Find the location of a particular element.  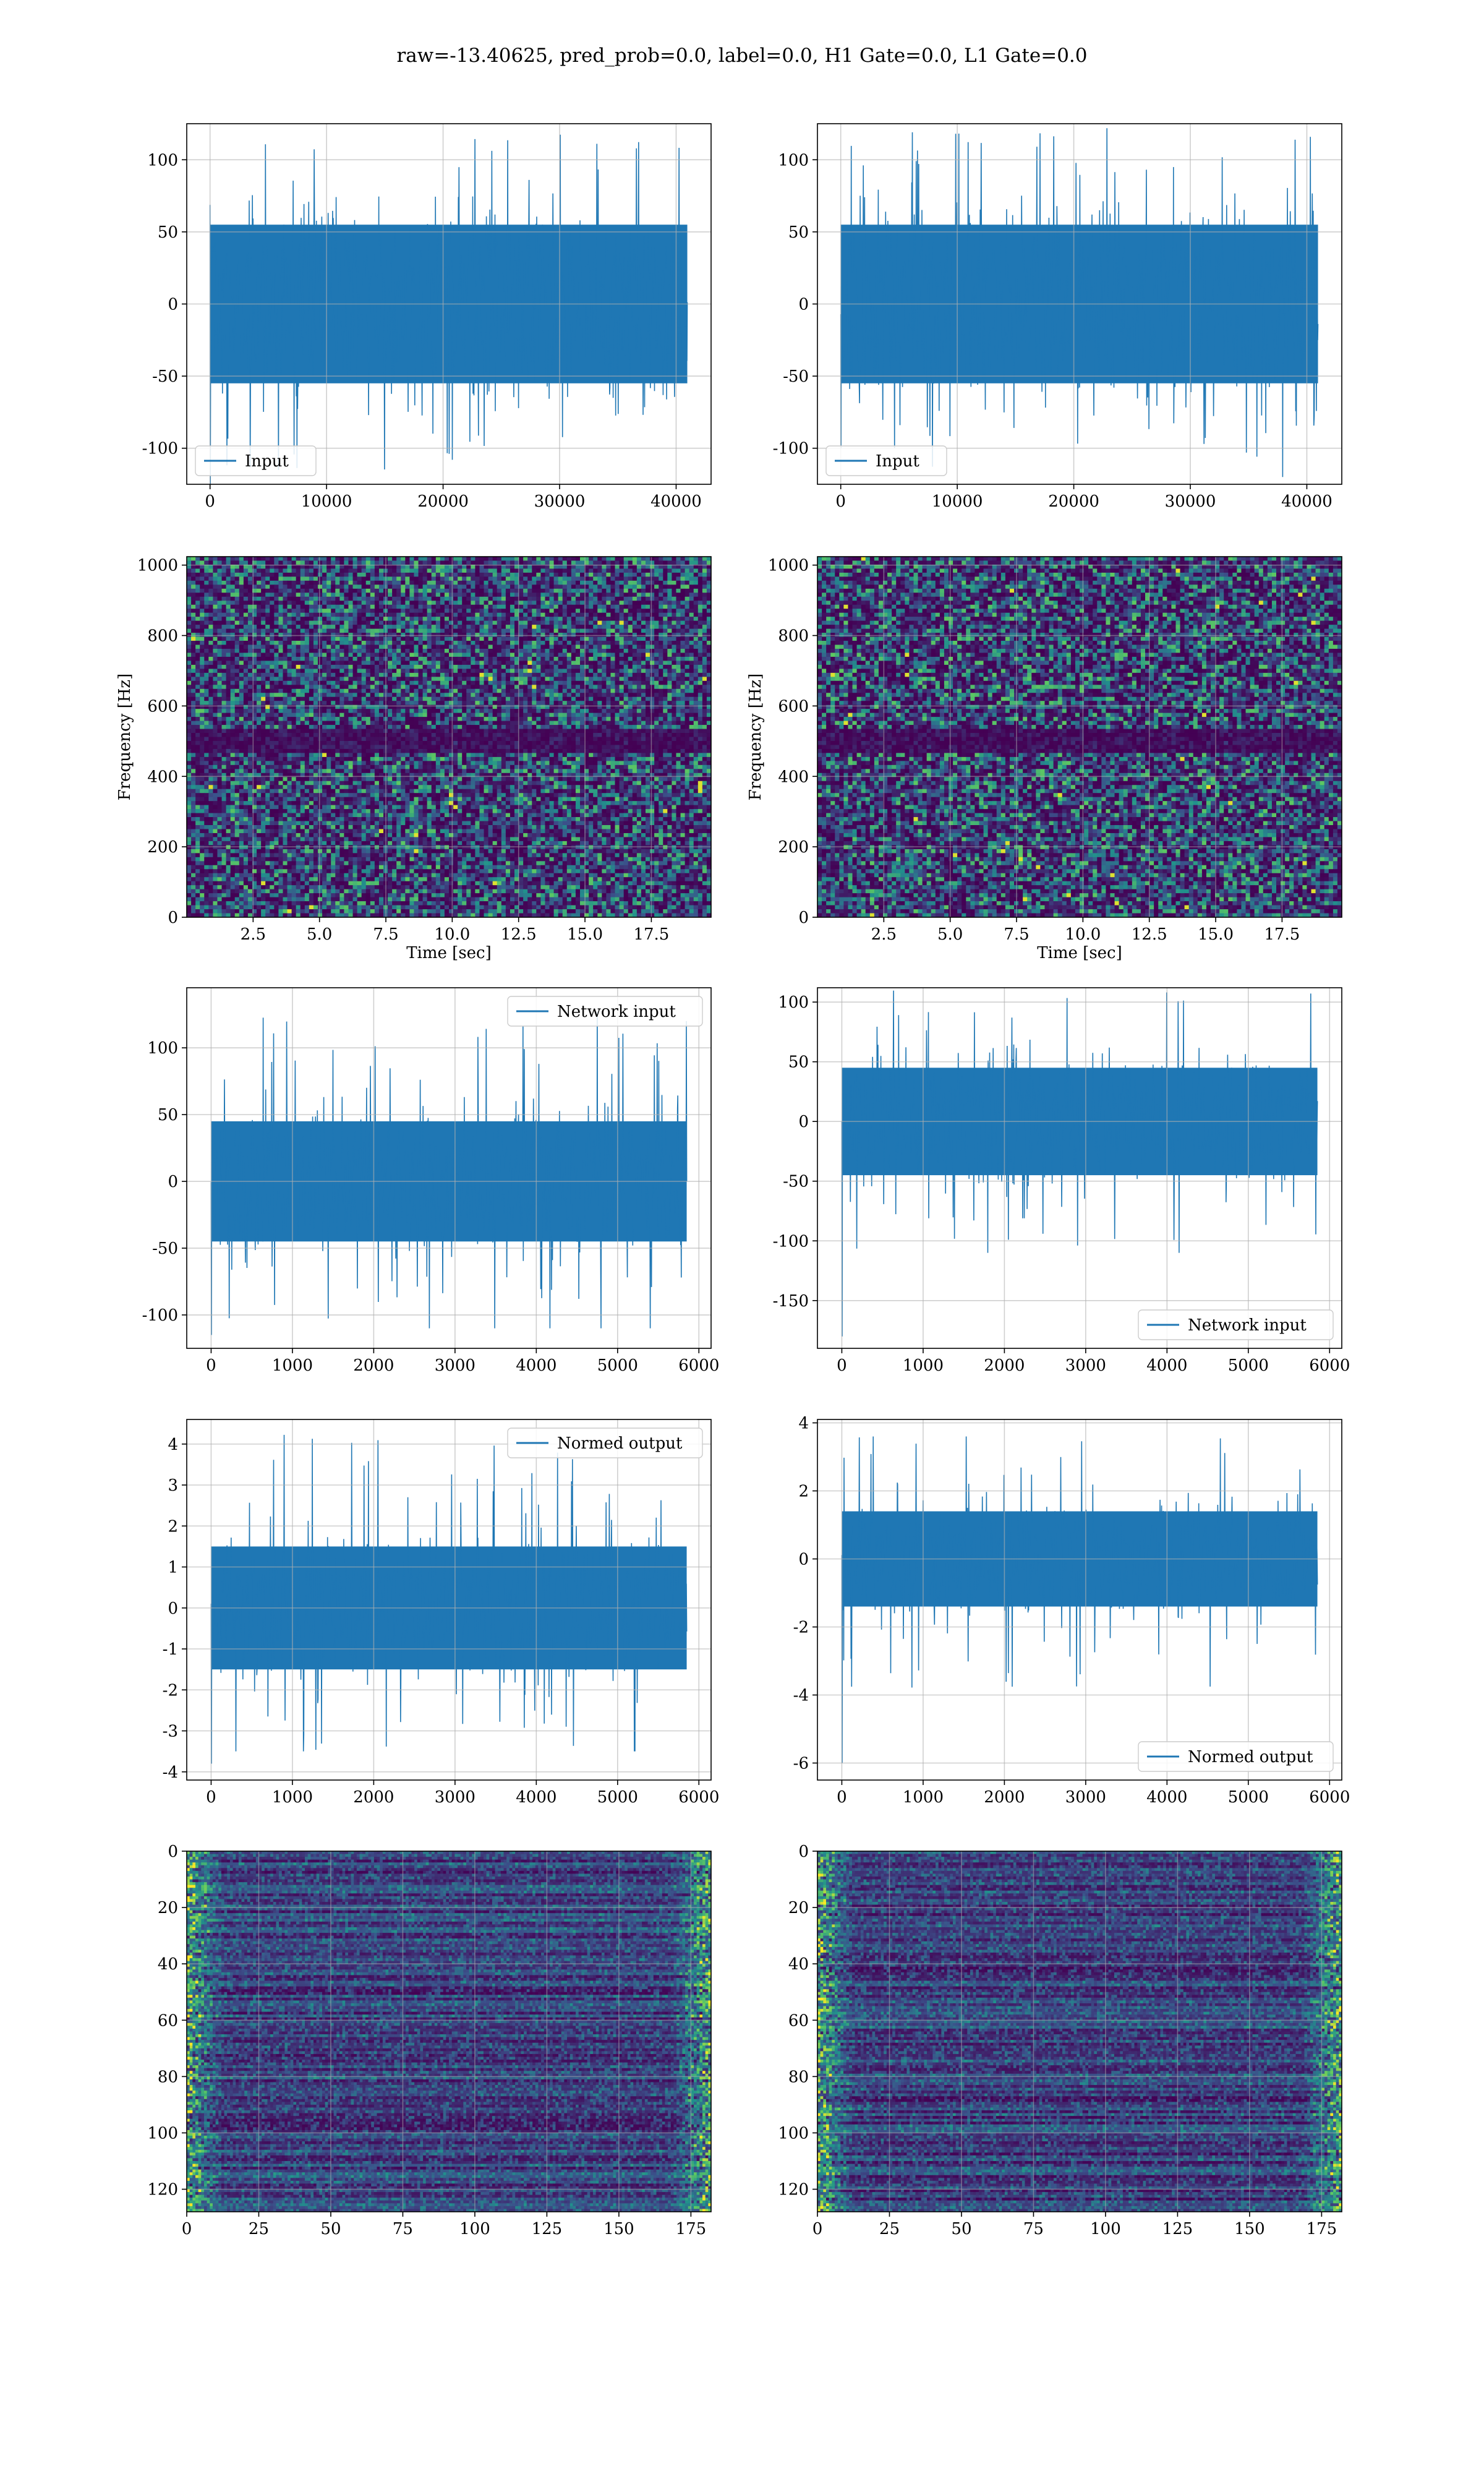

y-tick-label: 20 is located at coordinates (168, 1908).